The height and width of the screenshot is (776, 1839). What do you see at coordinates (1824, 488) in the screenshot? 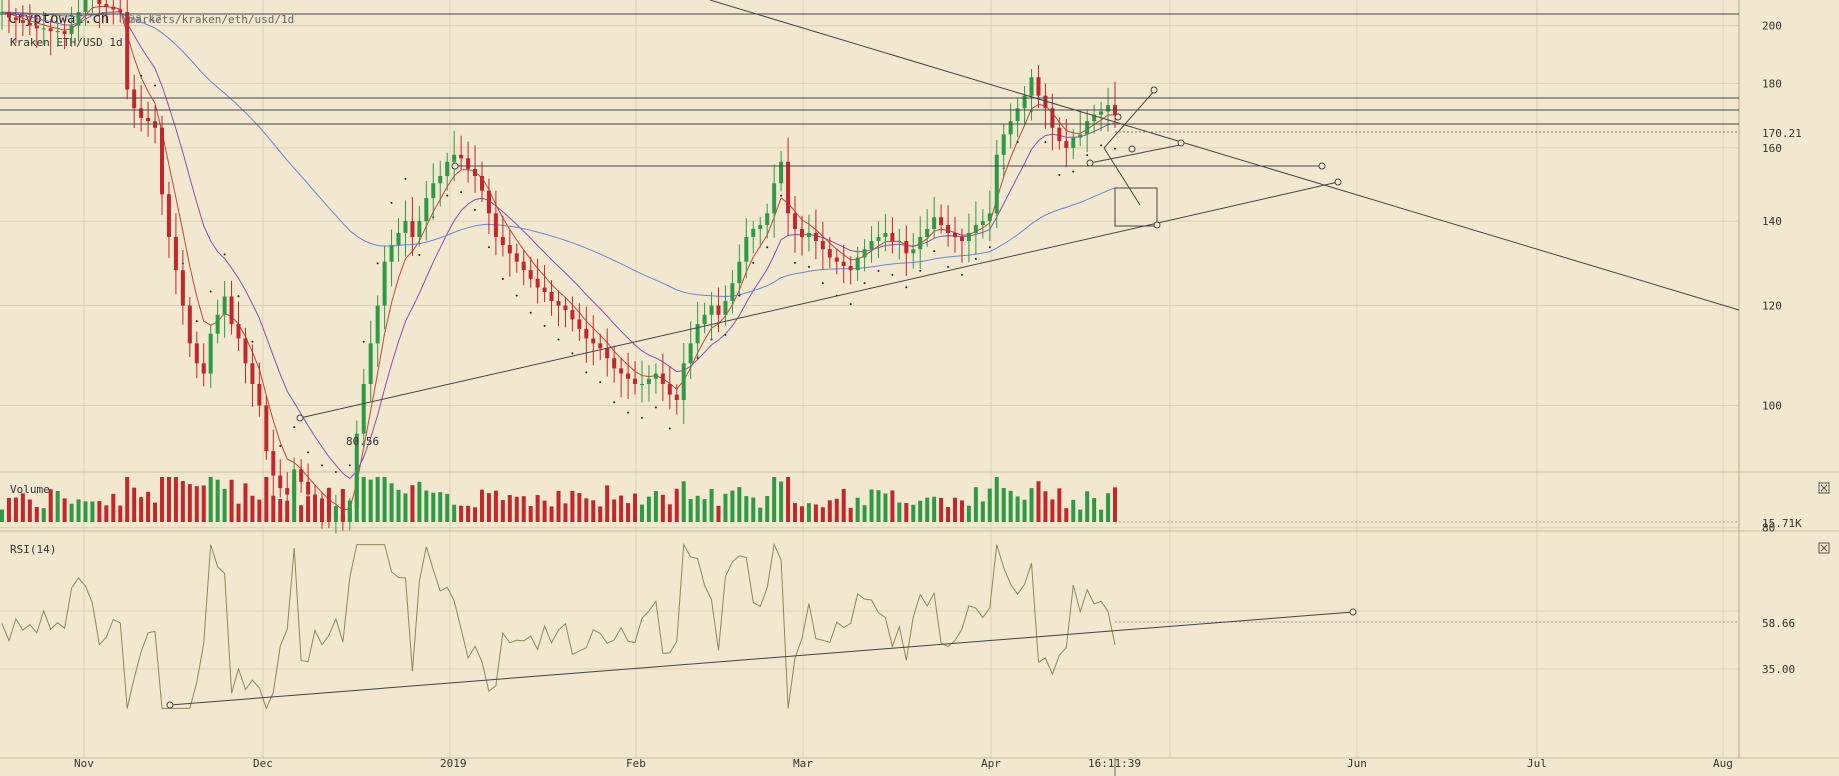
I see `volume-close-icon` at bounding box center [1824, 488].